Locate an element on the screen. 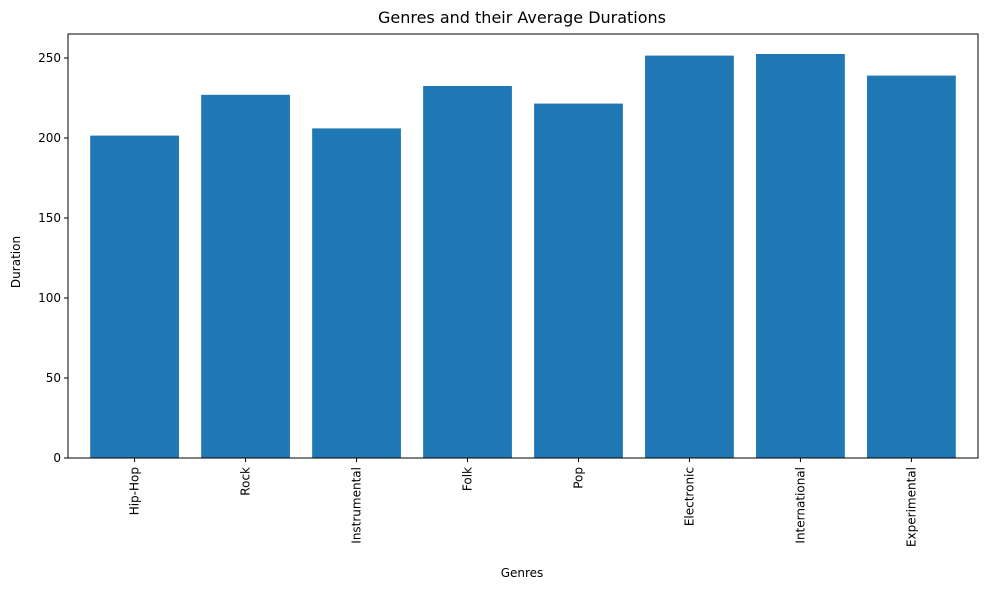  y-axis-label: Duration is located at coordinates (16, 262).